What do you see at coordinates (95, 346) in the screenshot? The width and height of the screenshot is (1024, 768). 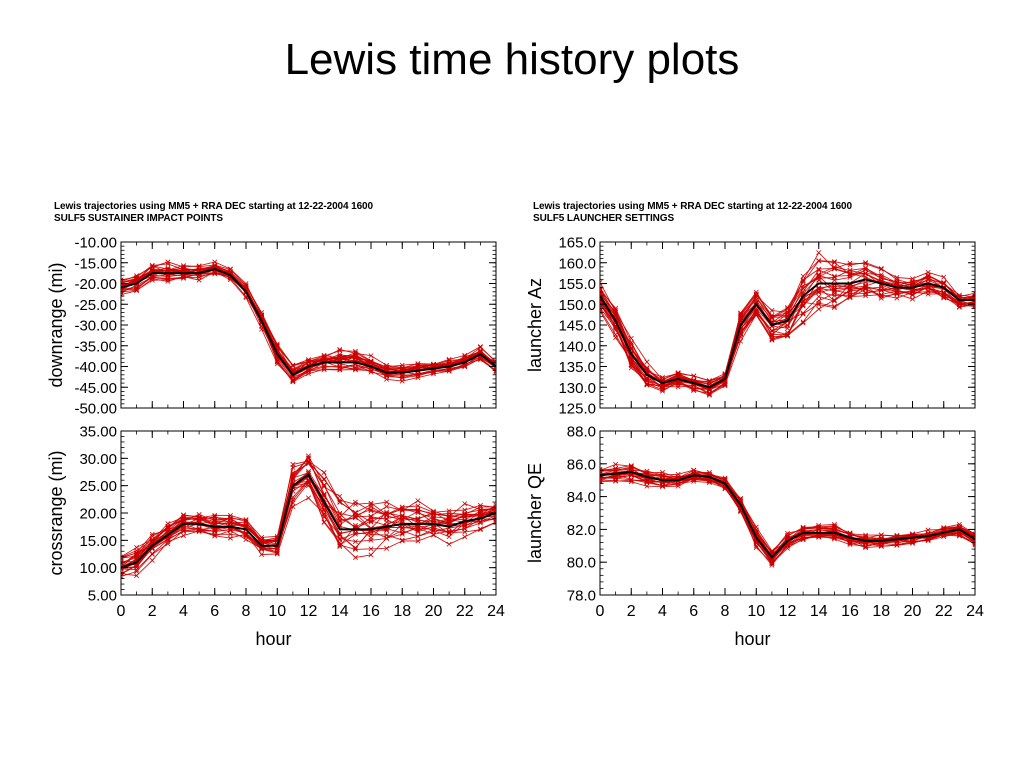 I see `y-tick-label: -35.00` at bounding box center [95, 346].